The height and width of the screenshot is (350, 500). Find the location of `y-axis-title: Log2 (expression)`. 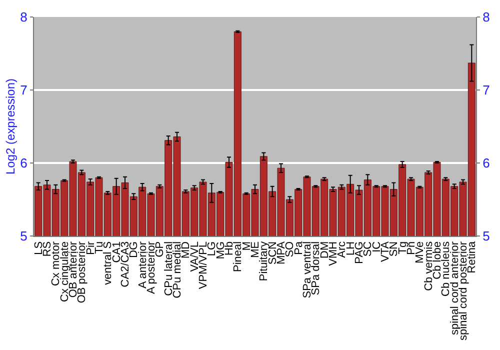

y-axis-title: Log2 (expression) is located at coordinates (10, 126).